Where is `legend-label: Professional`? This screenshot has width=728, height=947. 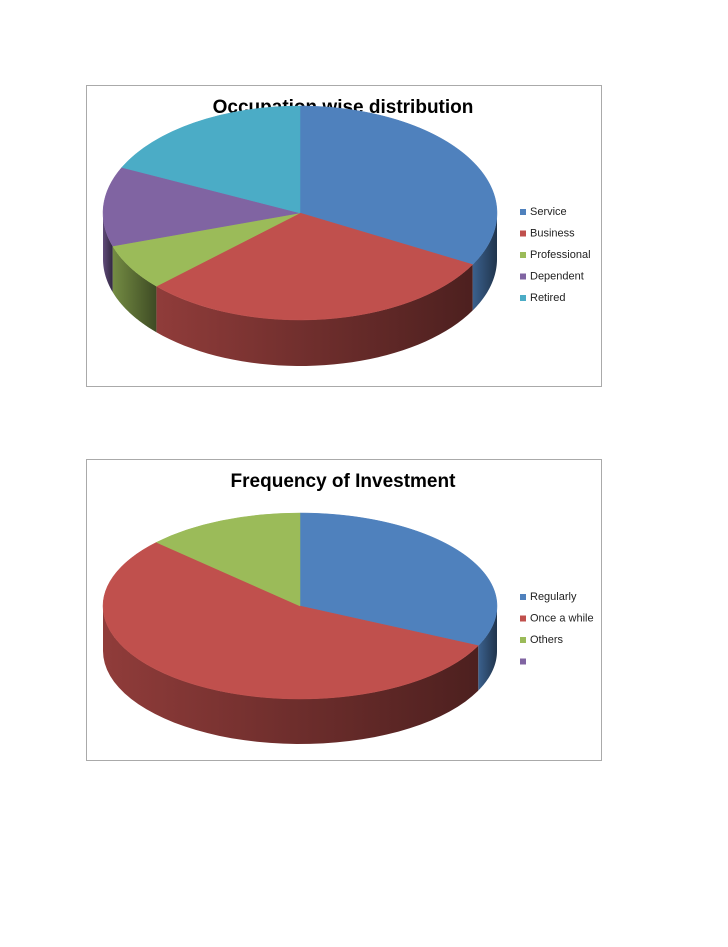 legend-label: Professional is located at coordinates (560, 255).